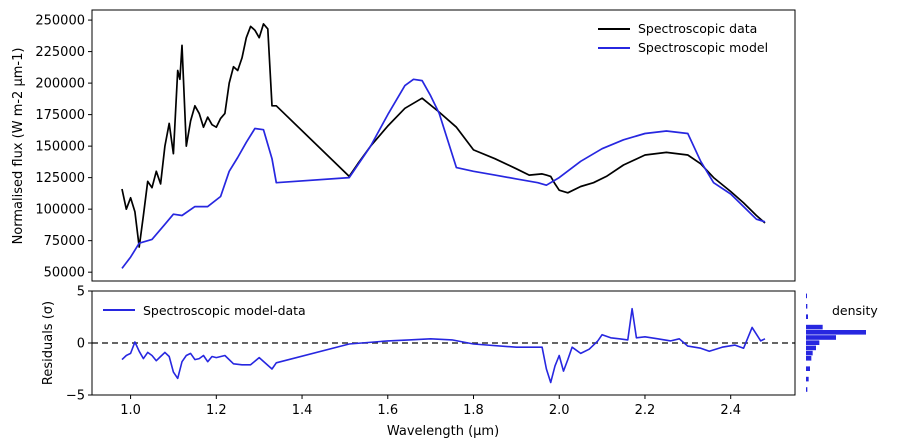 The width and height of the screenshot is (897, 448). Describe the element at coordinates (559, 410) in the screenshot. I see `x-tick-label: 2.0` at that location.